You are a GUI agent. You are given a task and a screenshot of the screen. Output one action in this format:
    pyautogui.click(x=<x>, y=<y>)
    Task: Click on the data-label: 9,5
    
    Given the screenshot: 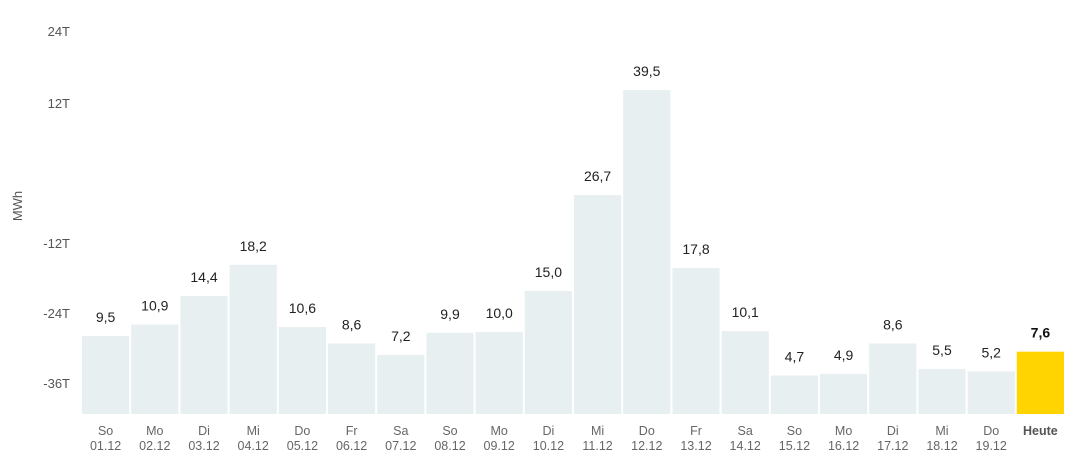 What is the action you would take?
    pyautogui.click(x=106, y=317)
    